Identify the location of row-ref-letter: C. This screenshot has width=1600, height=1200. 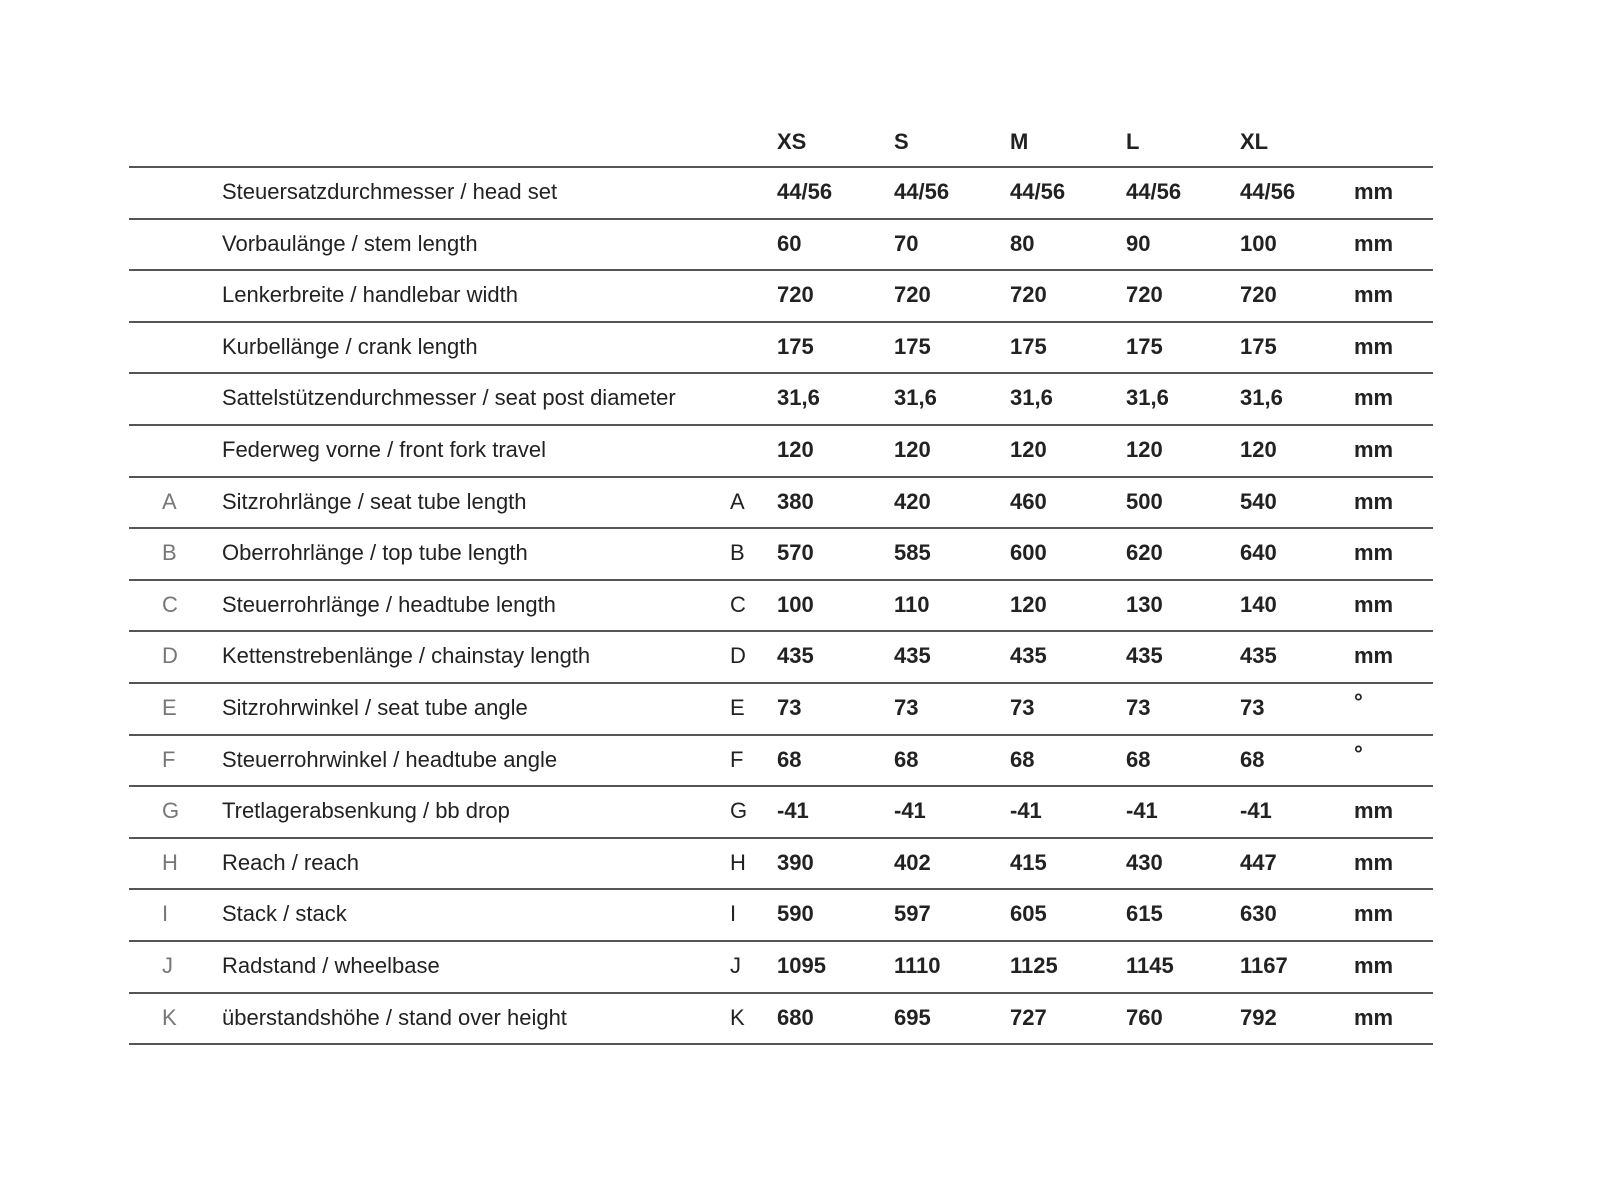
(738, 604).